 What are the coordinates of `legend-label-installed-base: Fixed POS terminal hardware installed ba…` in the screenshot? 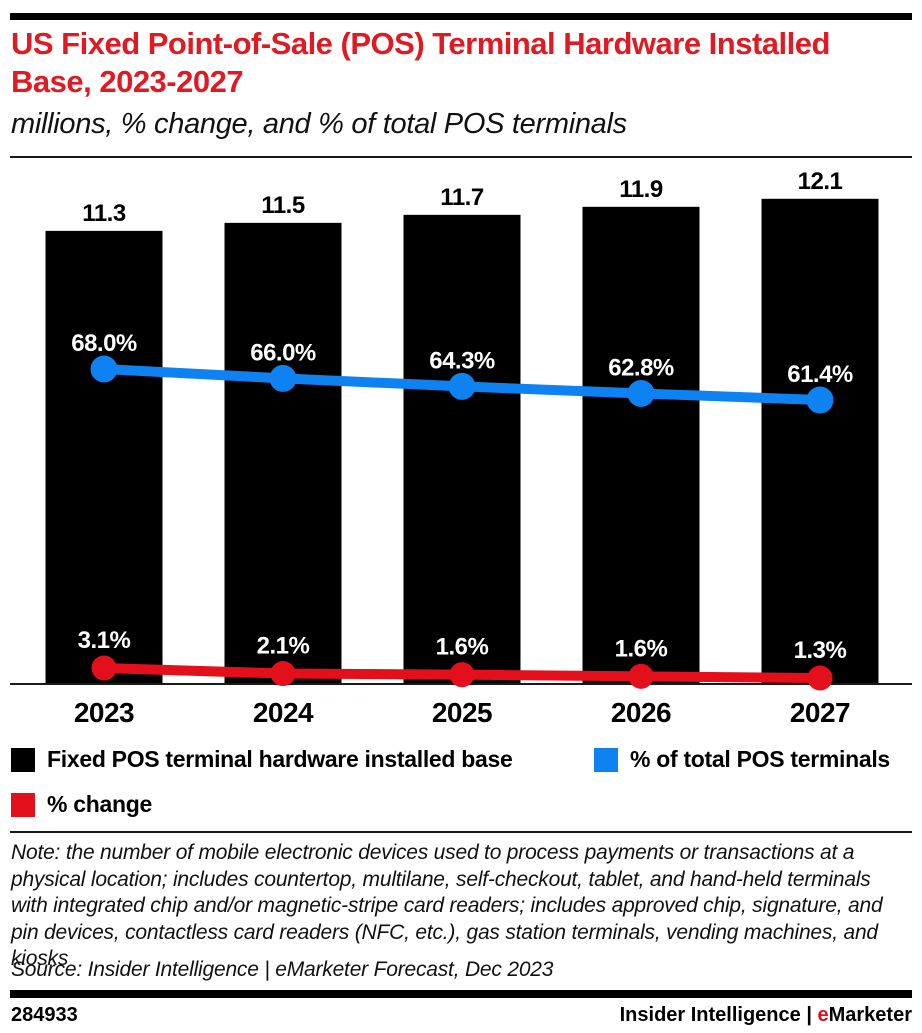 It's located at (280, 759).